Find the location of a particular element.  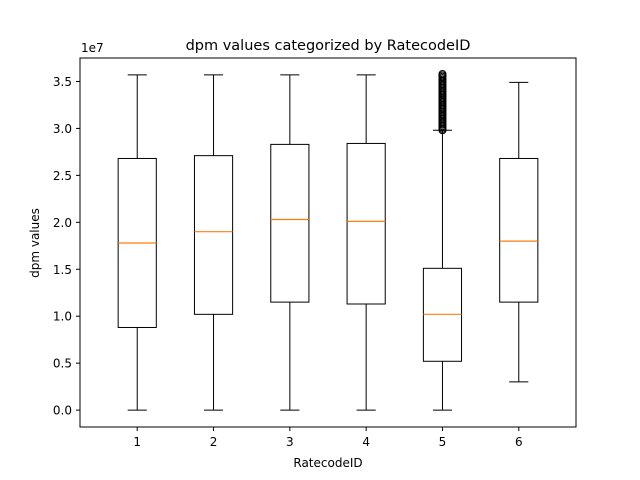

y-axis-label: dpm values is located at coordinates (35, 243).